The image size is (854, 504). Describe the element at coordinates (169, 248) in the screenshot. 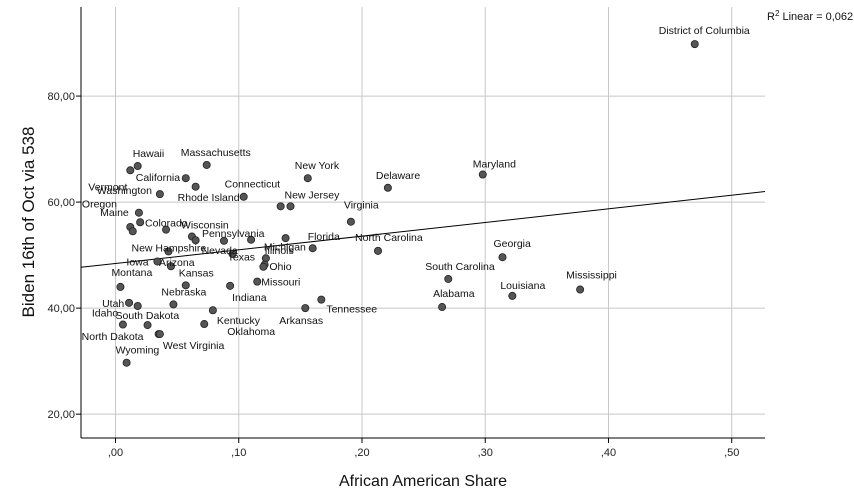

I see `point-label: New Hampshire` at that location.